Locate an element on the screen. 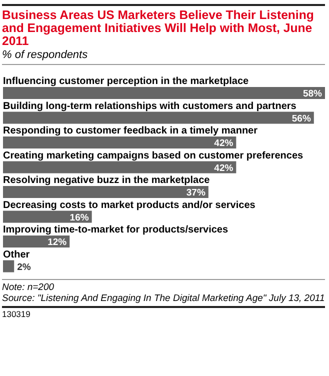 This screenshot has width=329, height=376. chart-title: Business Areas US Marketers Believe Their Listening and Engagement Initiatives Will Help with Most, June 2011 is located at coordinates (158, 28).